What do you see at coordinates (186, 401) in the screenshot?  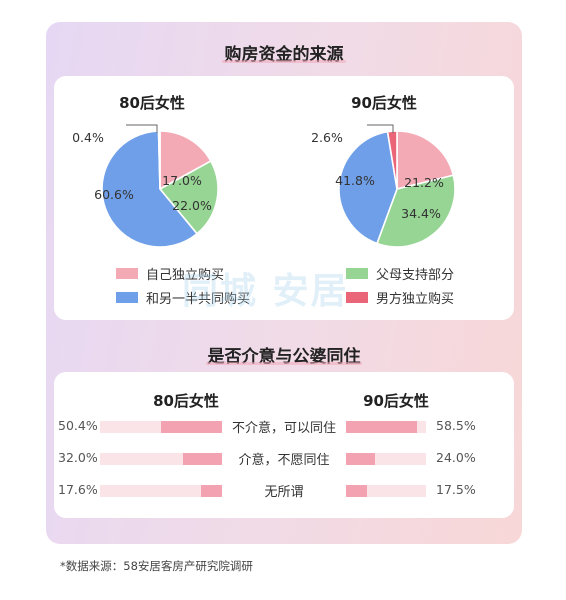 I see `bar-title-80s: 80后女性` at bounding box center [186, 401].